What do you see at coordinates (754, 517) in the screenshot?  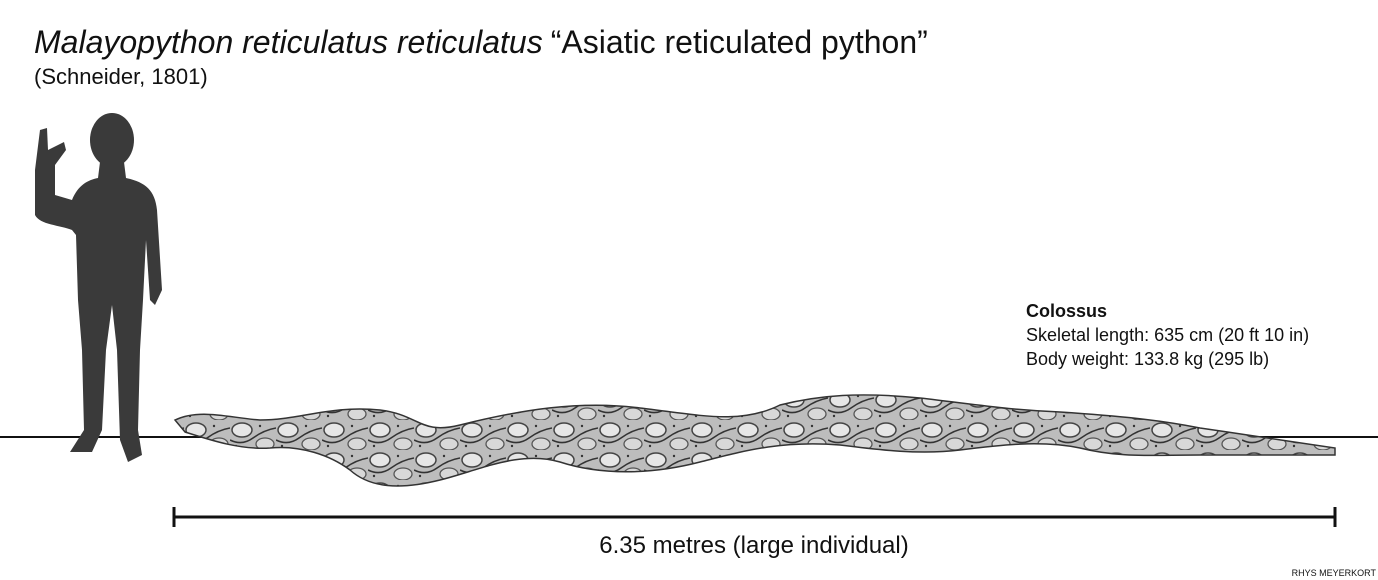 I see `scale-bar` at bounding box center [754, 517].